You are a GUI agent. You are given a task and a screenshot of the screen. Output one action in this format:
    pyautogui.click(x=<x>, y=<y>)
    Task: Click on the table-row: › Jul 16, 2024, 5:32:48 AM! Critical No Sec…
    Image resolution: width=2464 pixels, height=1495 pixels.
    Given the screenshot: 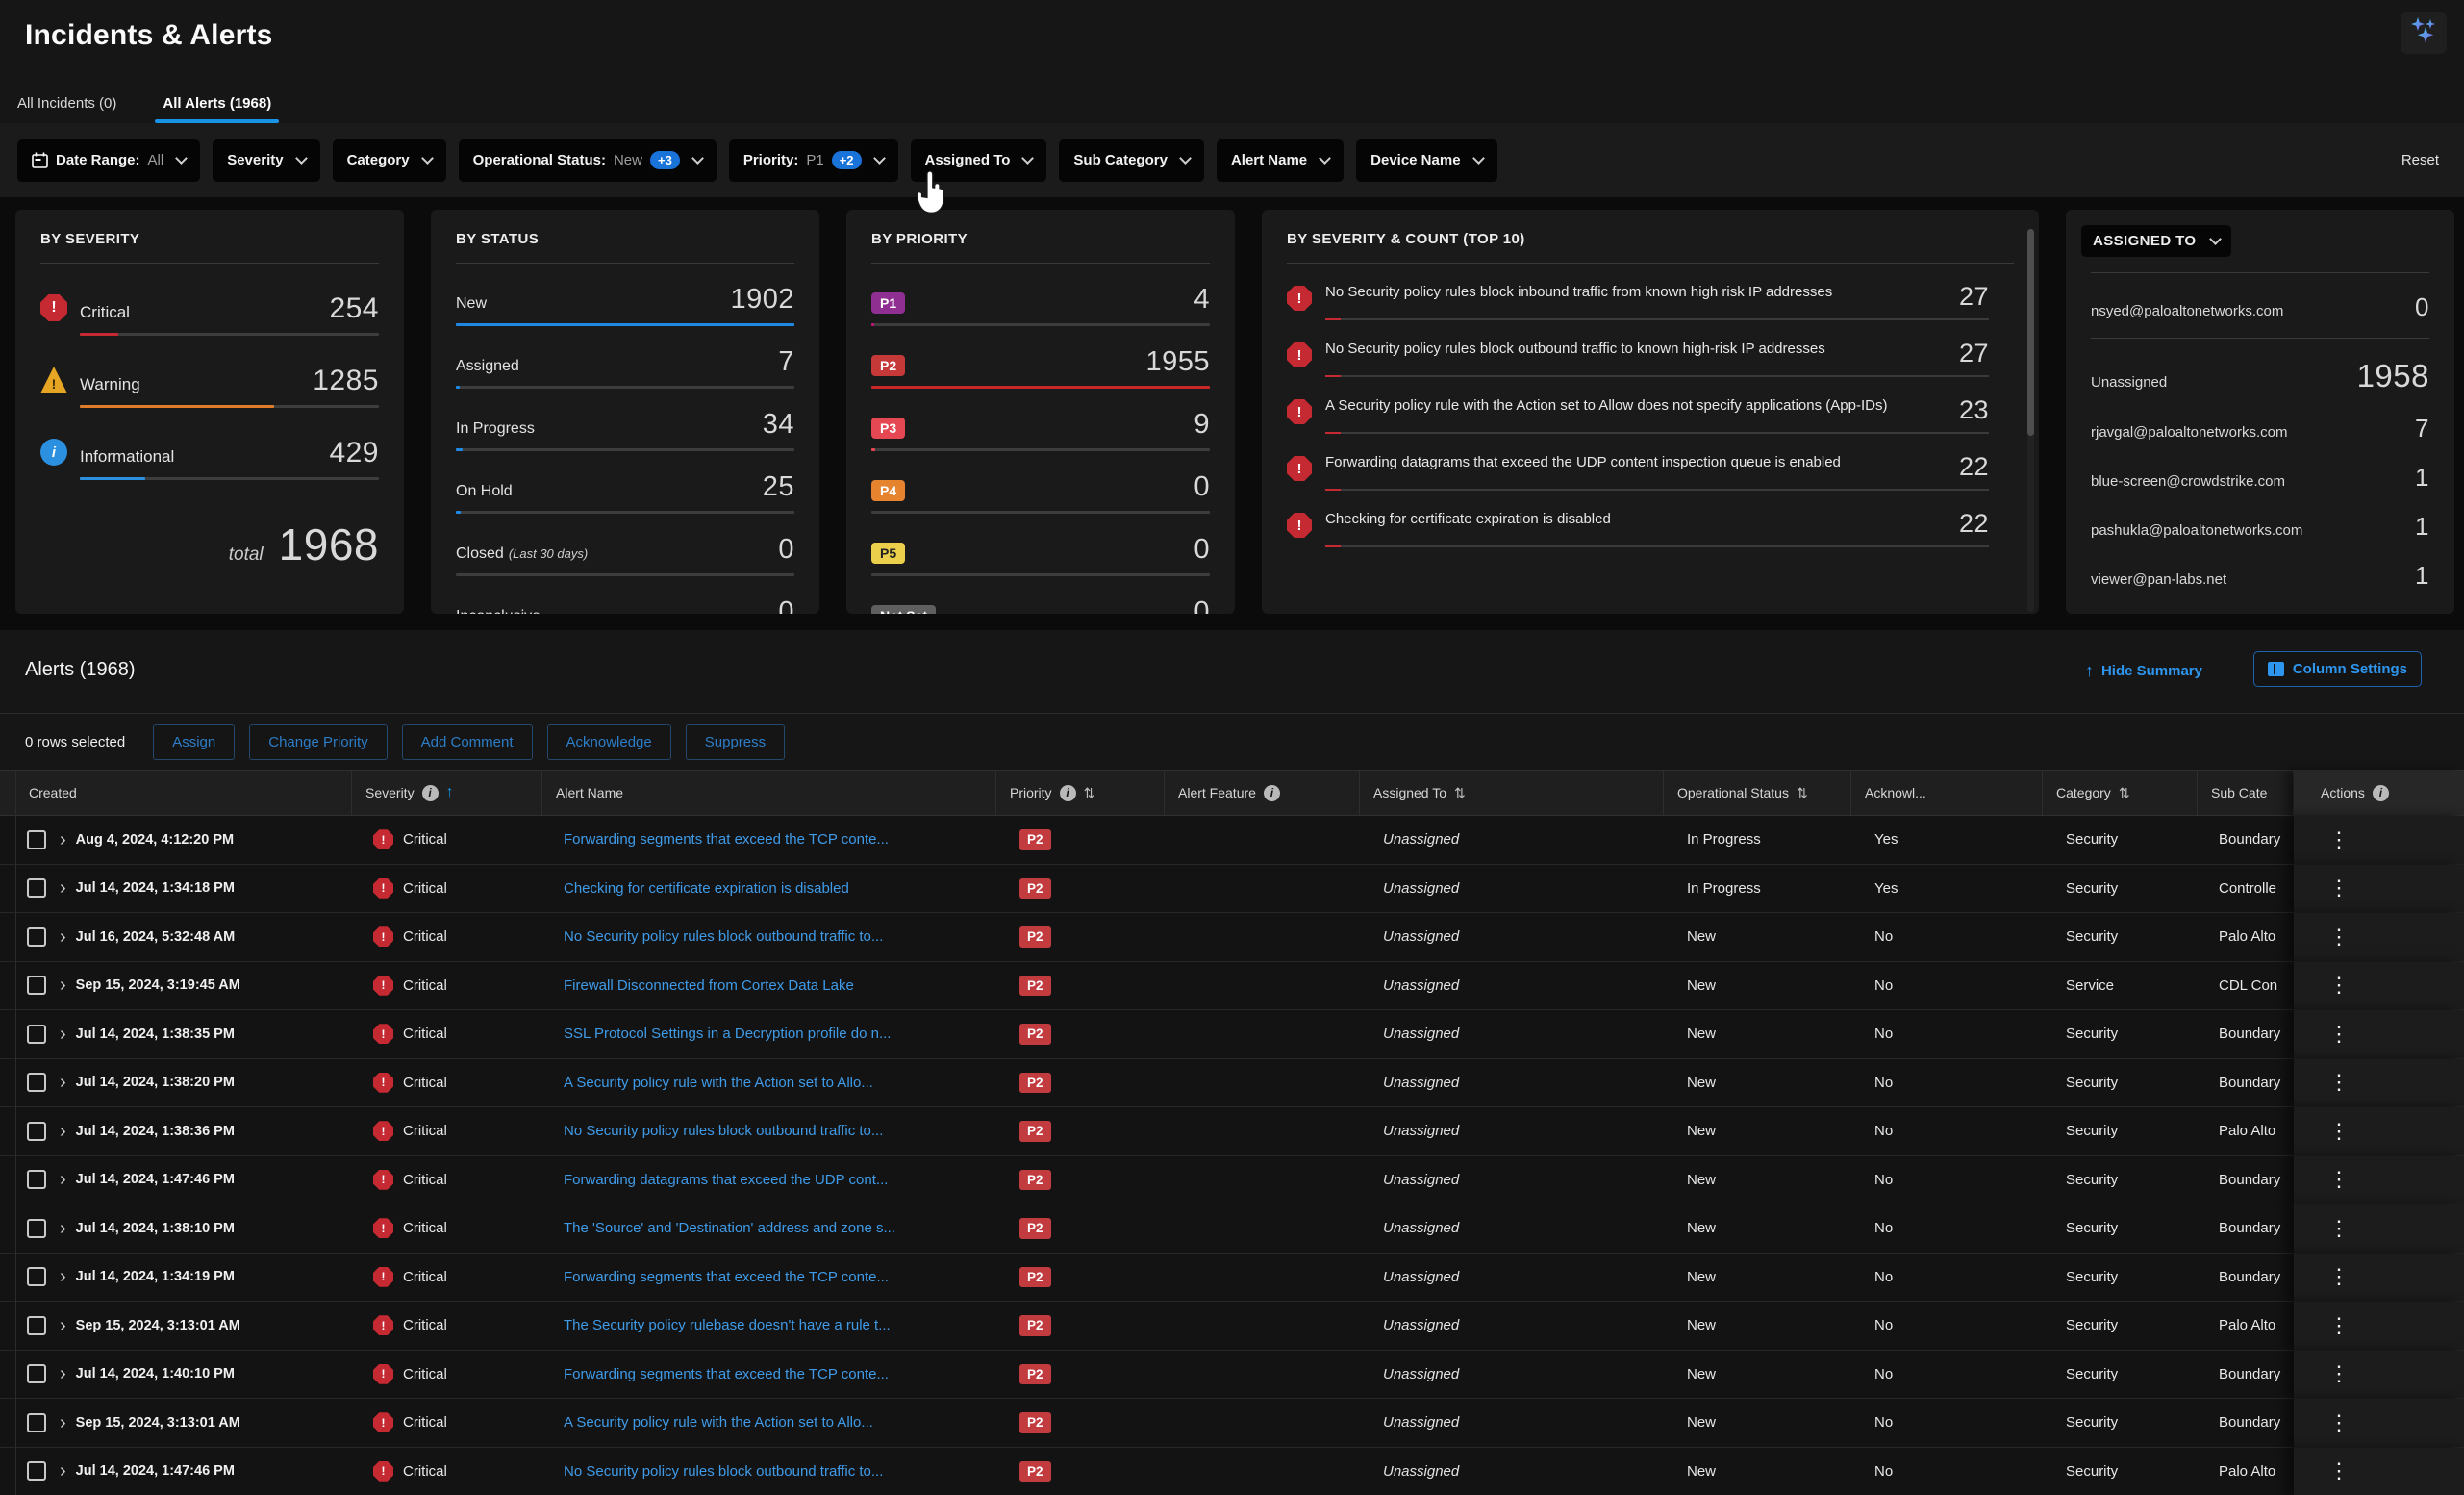 What is the action you would take?
    pyautogui.click(x=1232, y=938)
    